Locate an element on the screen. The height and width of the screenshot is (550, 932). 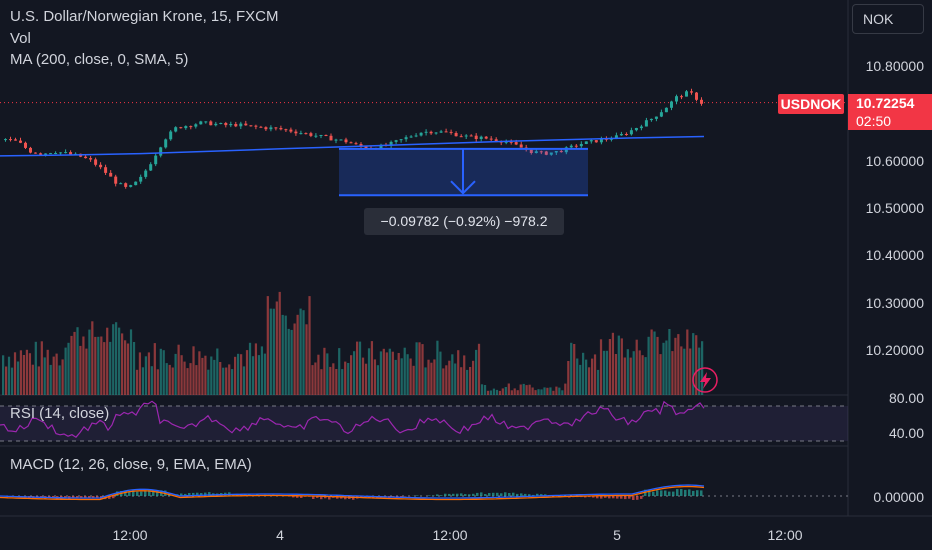
lightning-icon is located at coordinates (705, 380).